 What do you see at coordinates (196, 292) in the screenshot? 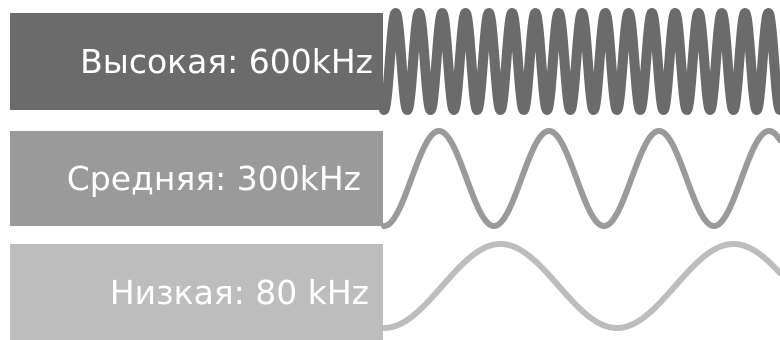
I see `low-frequency-label: Низкая: 80 kHz` at bounding box center [196, 292].